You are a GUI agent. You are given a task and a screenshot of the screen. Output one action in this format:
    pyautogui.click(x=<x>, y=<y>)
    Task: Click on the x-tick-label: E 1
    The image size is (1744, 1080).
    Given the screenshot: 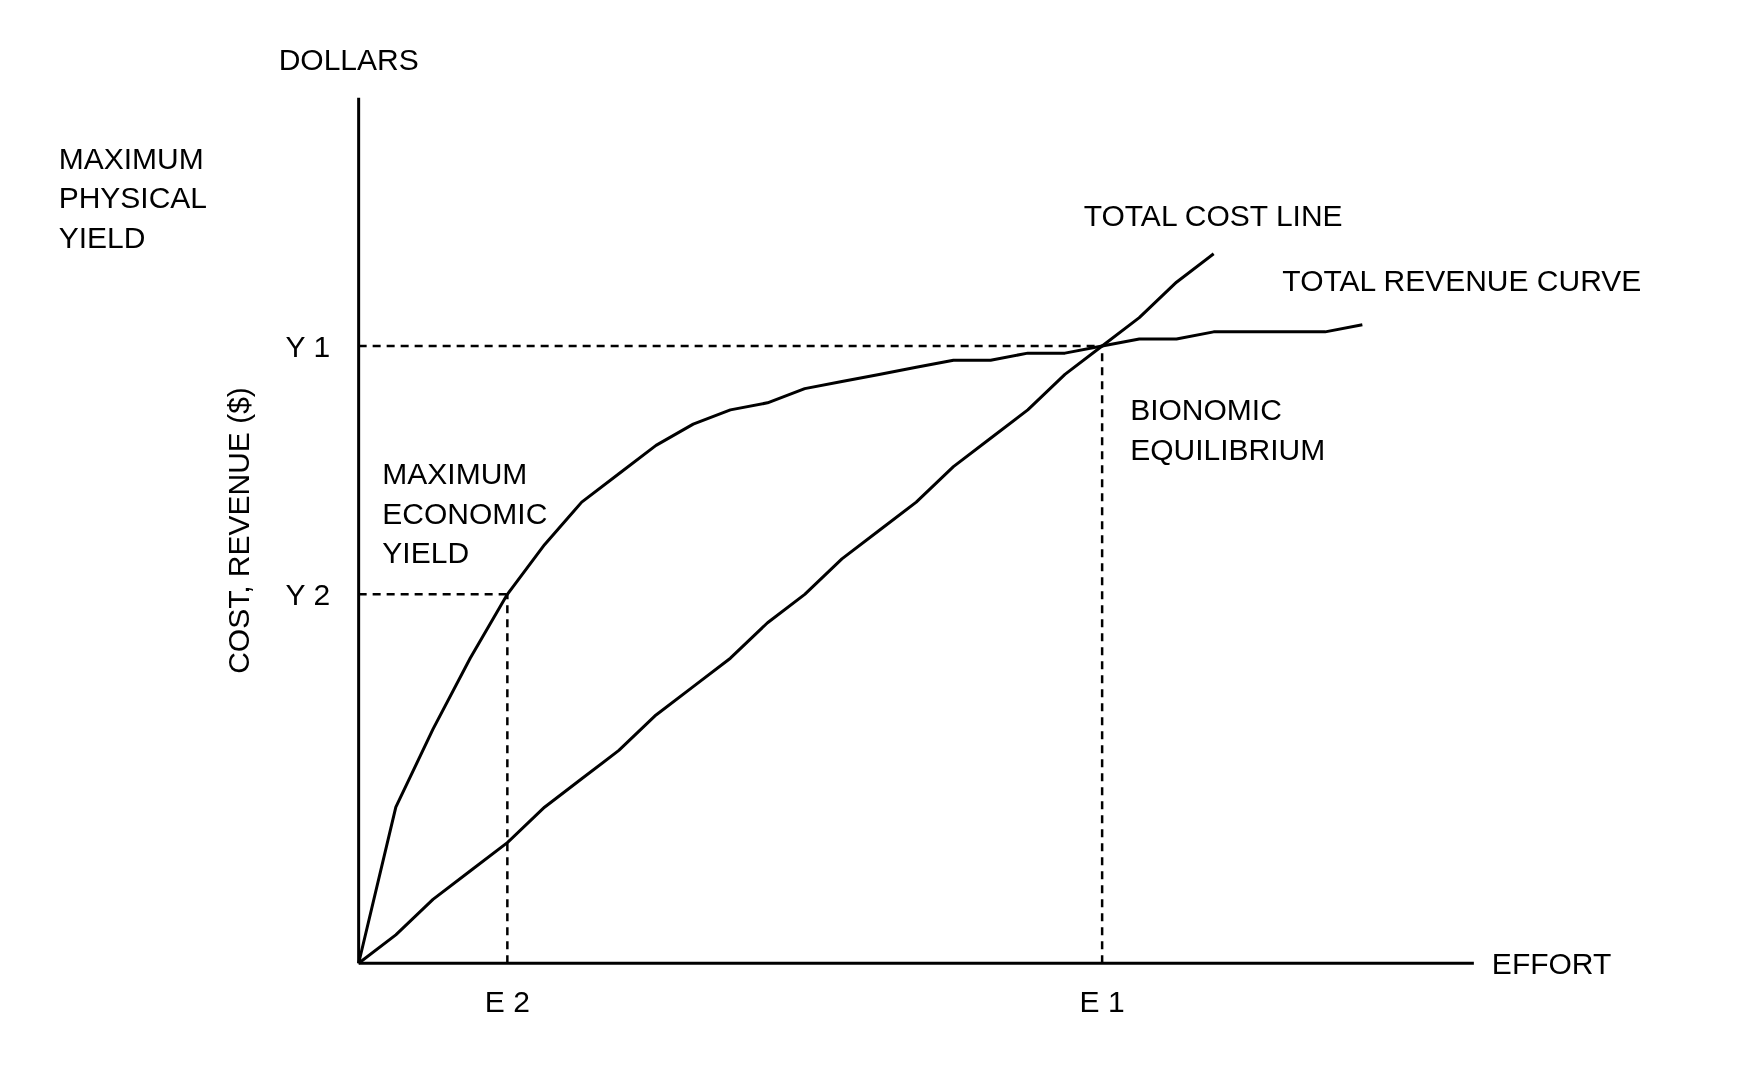 What is the action you would take?
    pyautogui.click(x=1102, y=1002)
    